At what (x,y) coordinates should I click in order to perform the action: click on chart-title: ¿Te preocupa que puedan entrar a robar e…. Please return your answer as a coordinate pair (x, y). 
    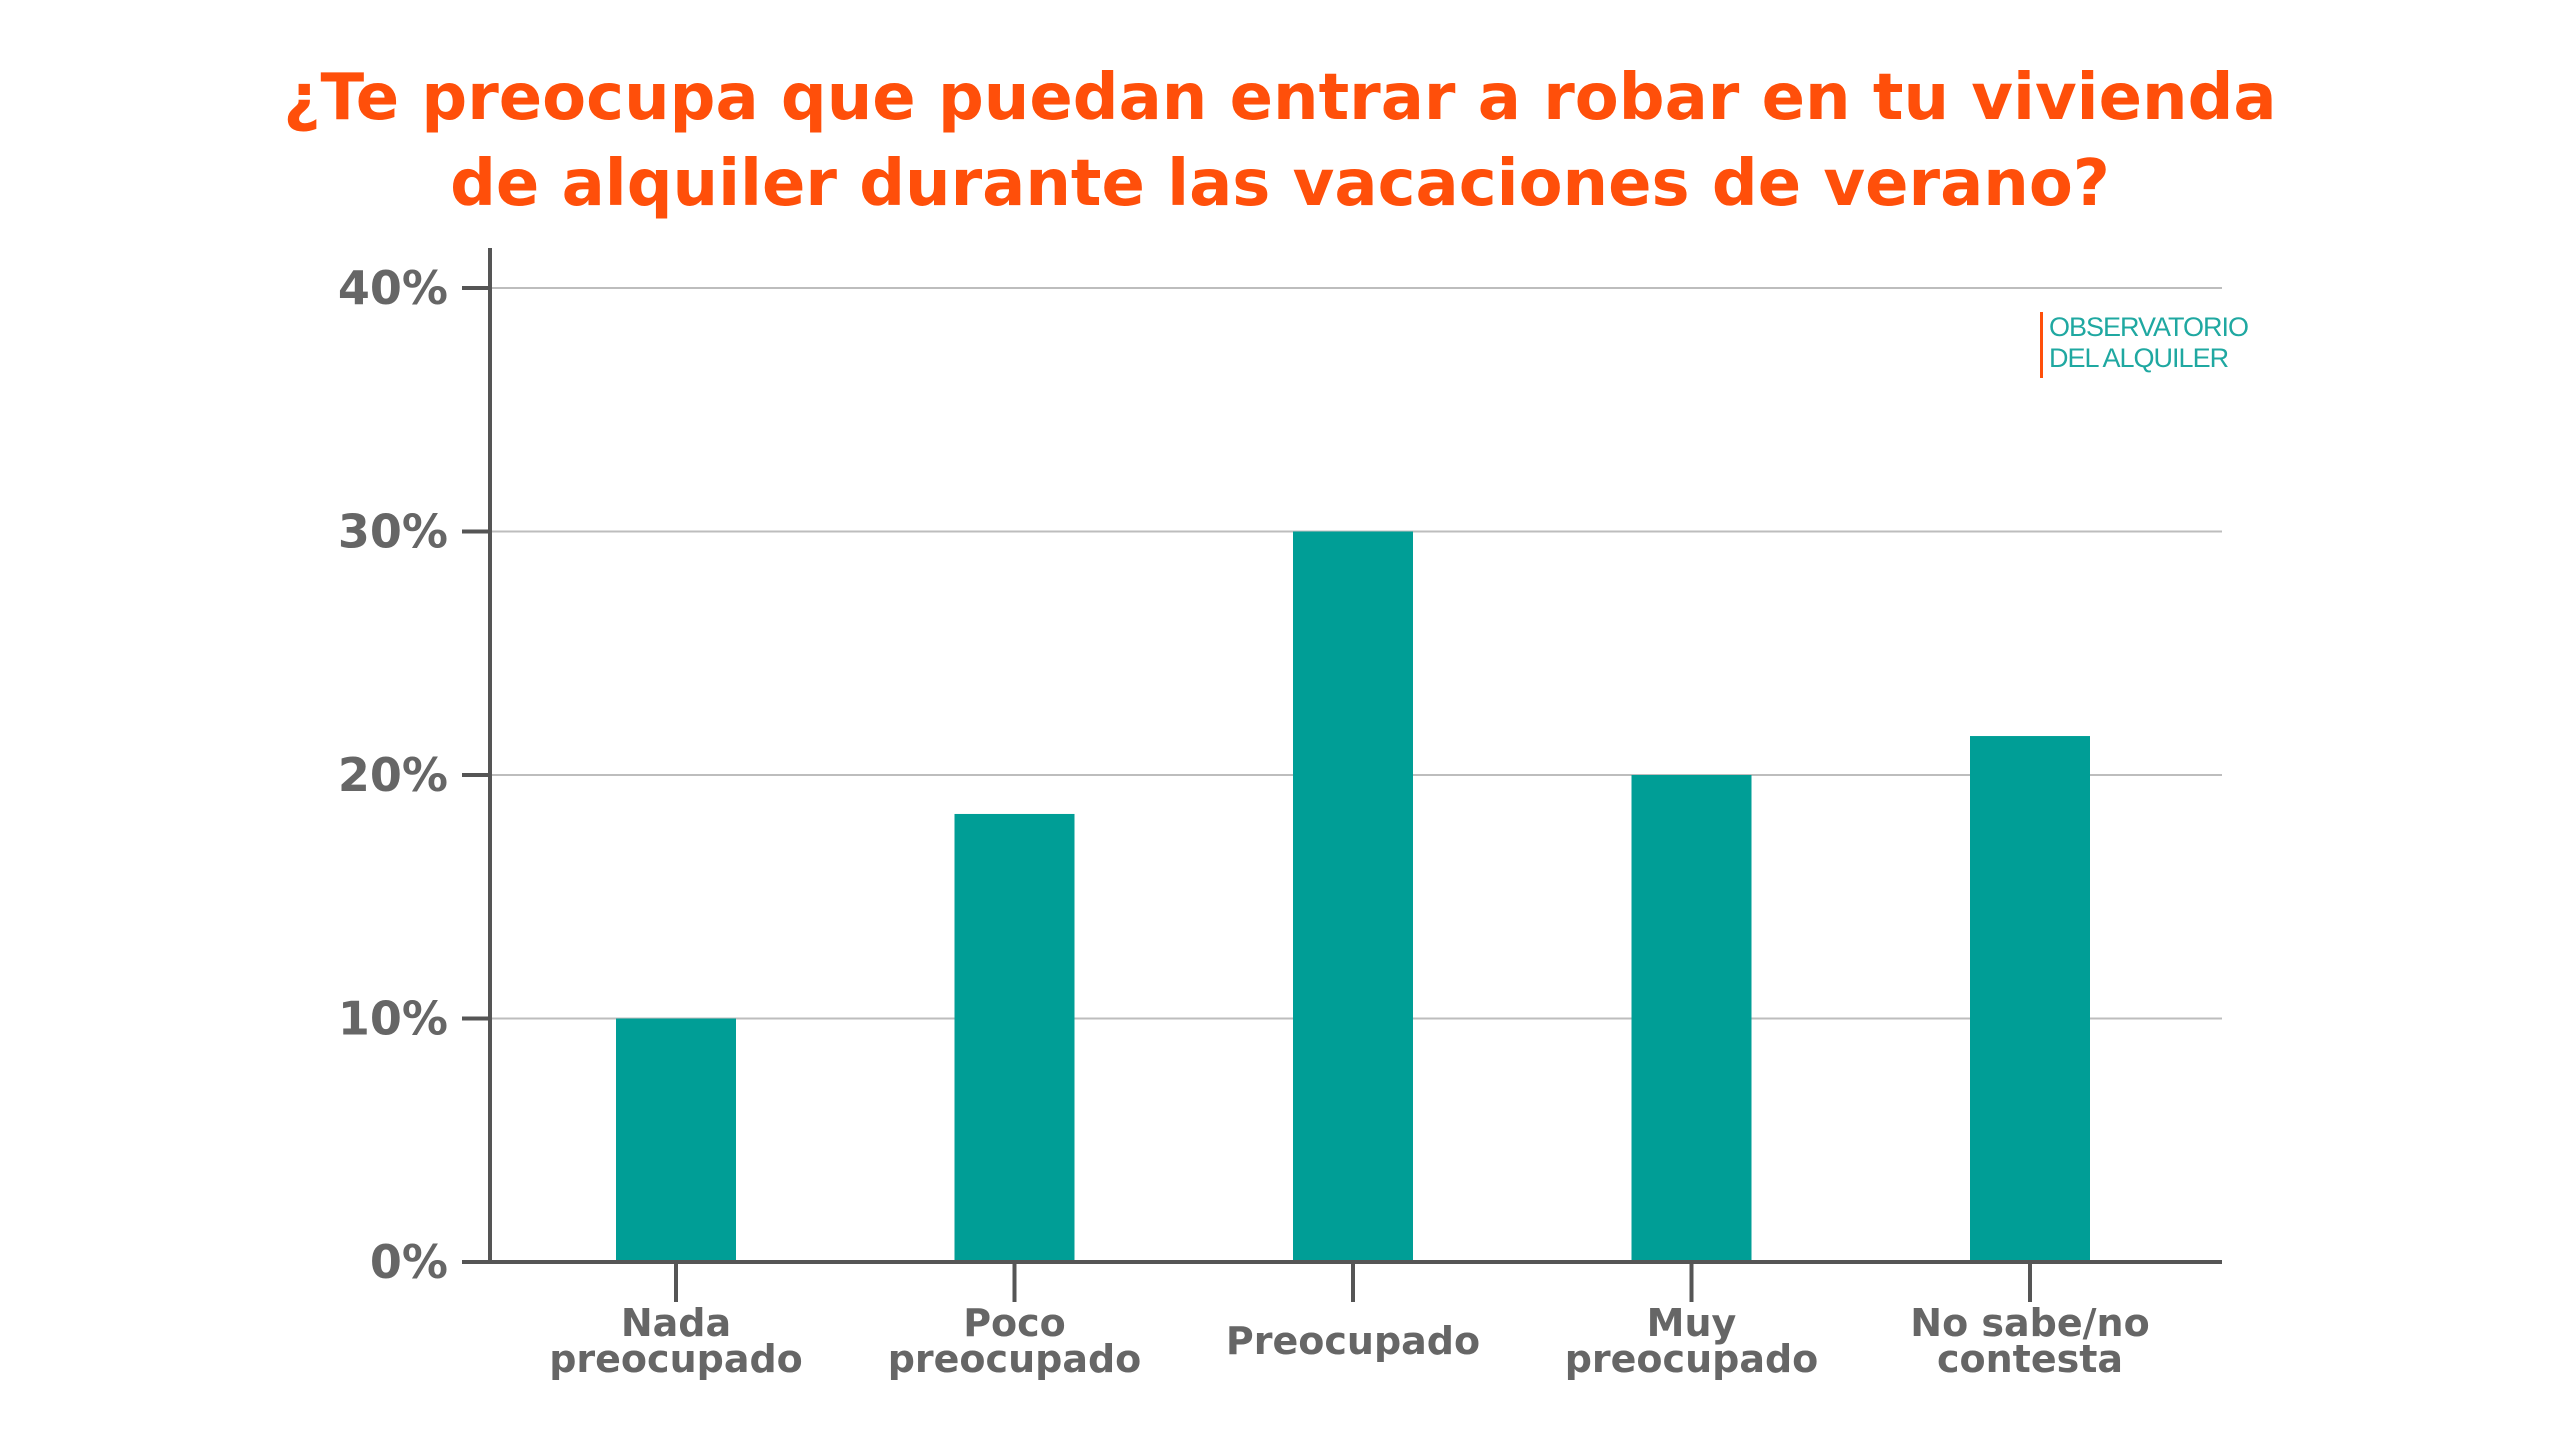
    Looking at the image, I should click on (1280, 141).